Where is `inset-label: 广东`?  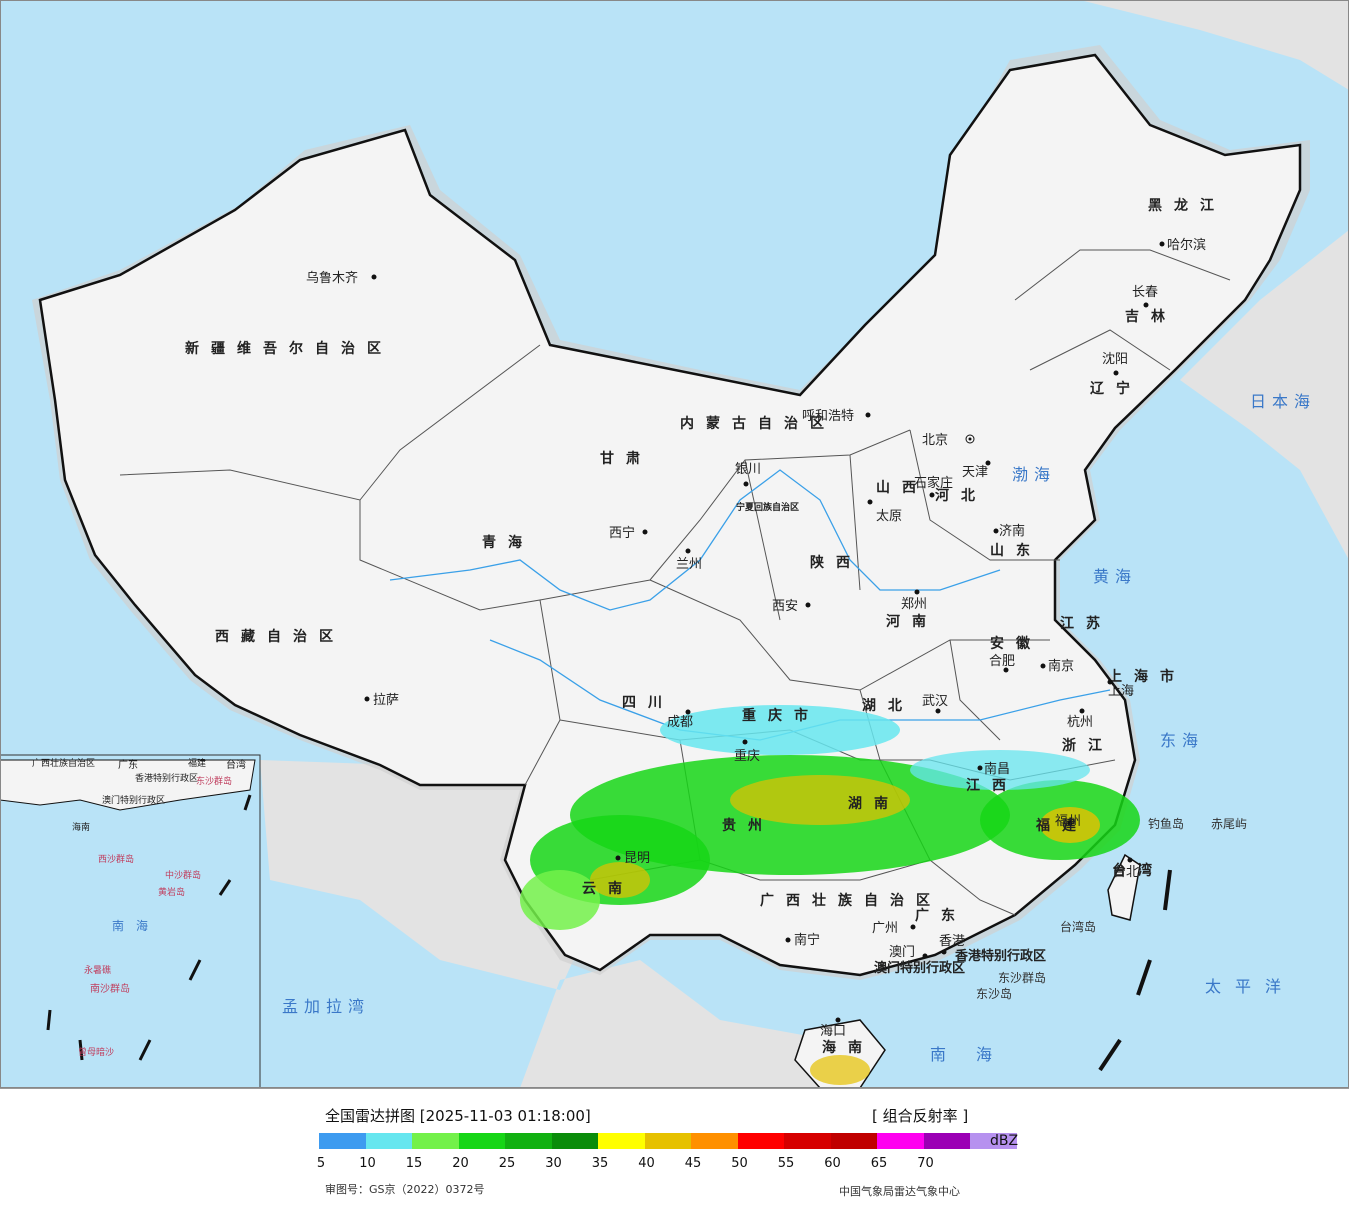 inset-label: 广东 is located at coordinates (128, 764).